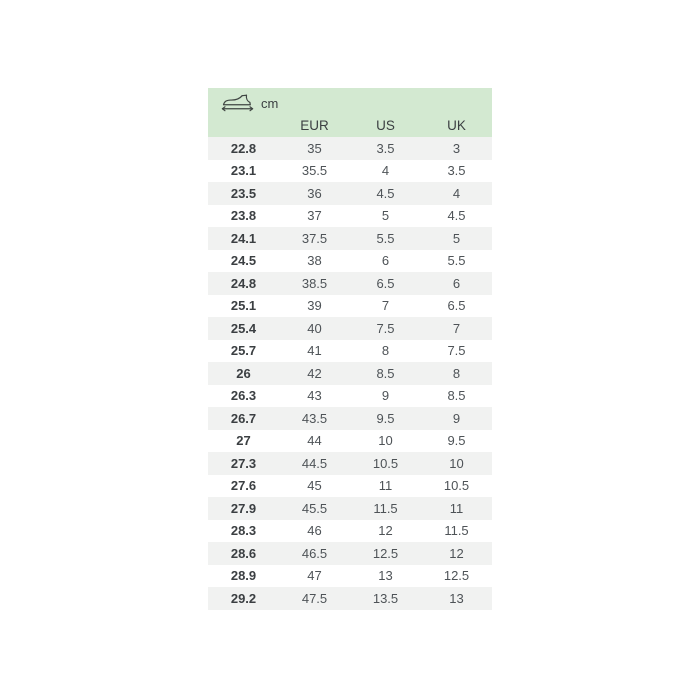 The height and width of the screenshot is (700, 700). What do you see at coordinates (314, 576) in the screenshot?
I see `cell-eur: 47` at bounding box center [314, 576].